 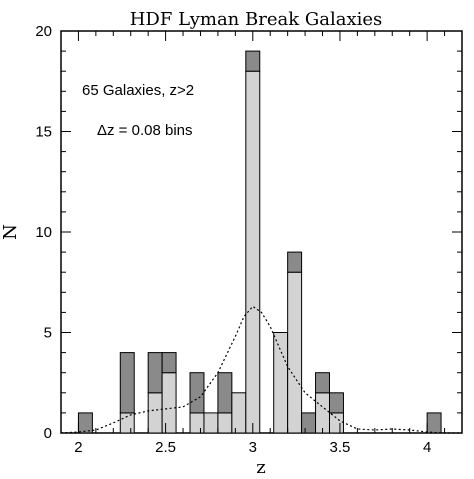 What do you see at coordinates (48, 333) in the screenshot?
I see `y-tick-label: 5` at bounding box center [48, 333].